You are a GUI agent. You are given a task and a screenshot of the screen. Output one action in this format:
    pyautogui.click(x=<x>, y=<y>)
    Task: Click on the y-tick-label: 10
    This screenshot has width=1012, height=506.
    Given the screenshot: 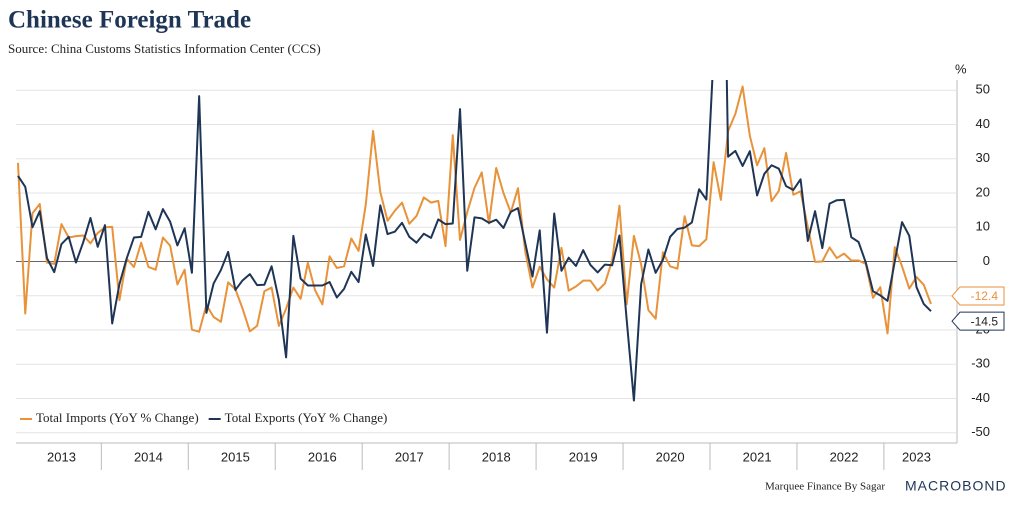 What is the action you would take?
    pyautogui.click(x=983, y=226)
    